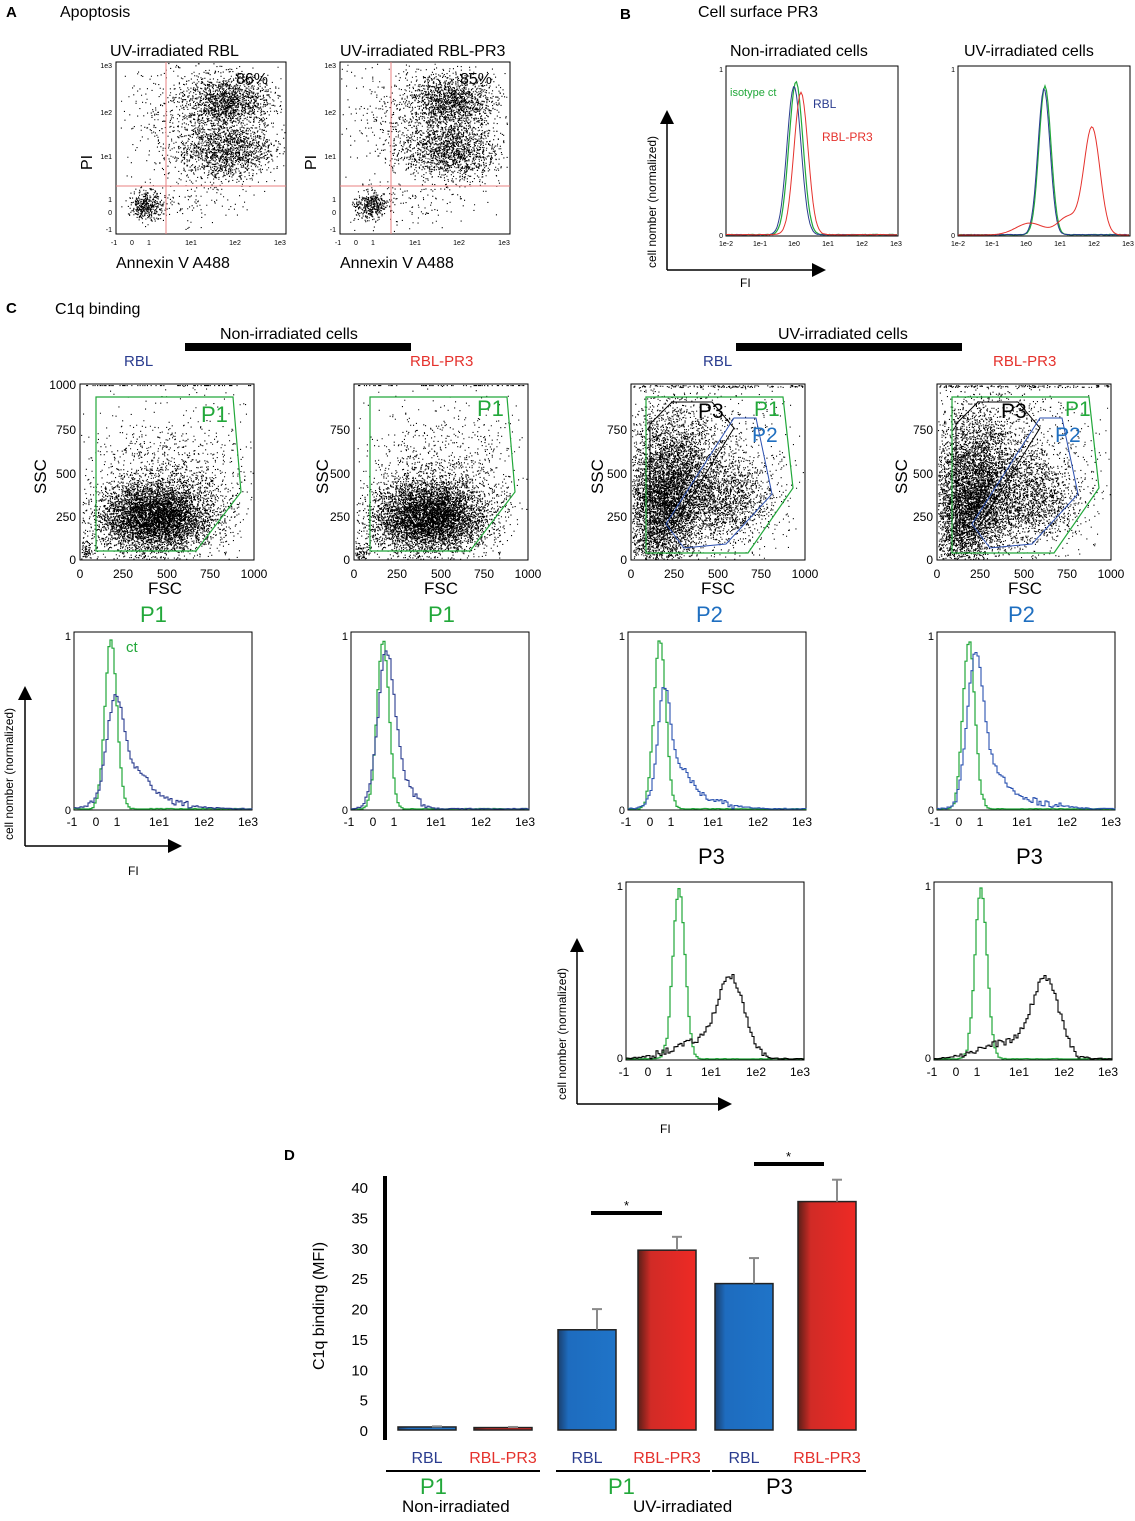 Image resolution: width=1135 pixels, height=1521 pixels. Describe the element at coordinates (799, 51) in the screenshot. I see `panel-b1-title: Non-irradiated cells` at that location.